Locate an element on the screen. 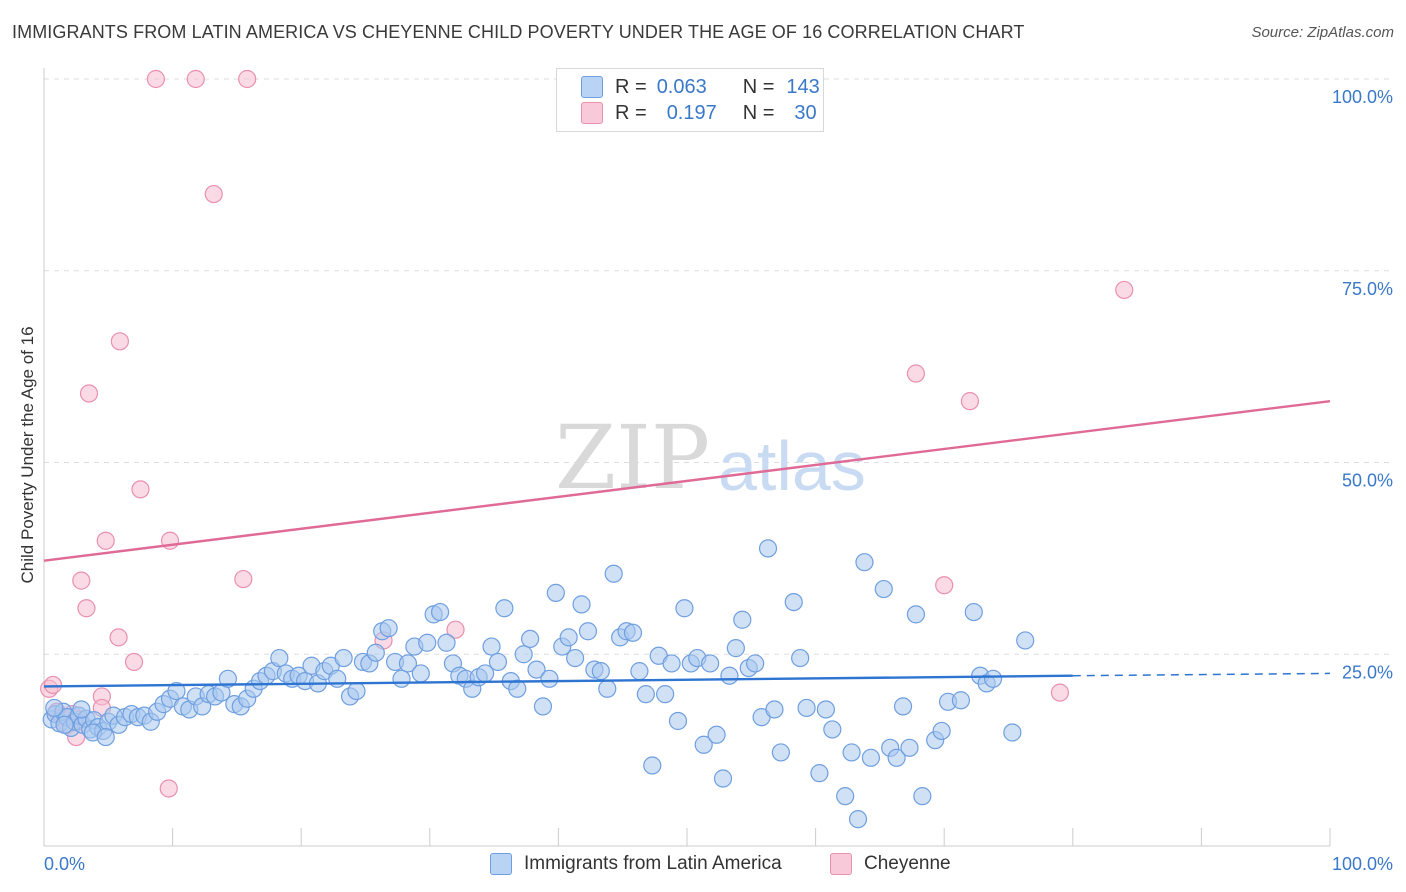 The height and width of the screenshot is (892, 1406). legend-swatch-pink is located at coordinates (592, 113).